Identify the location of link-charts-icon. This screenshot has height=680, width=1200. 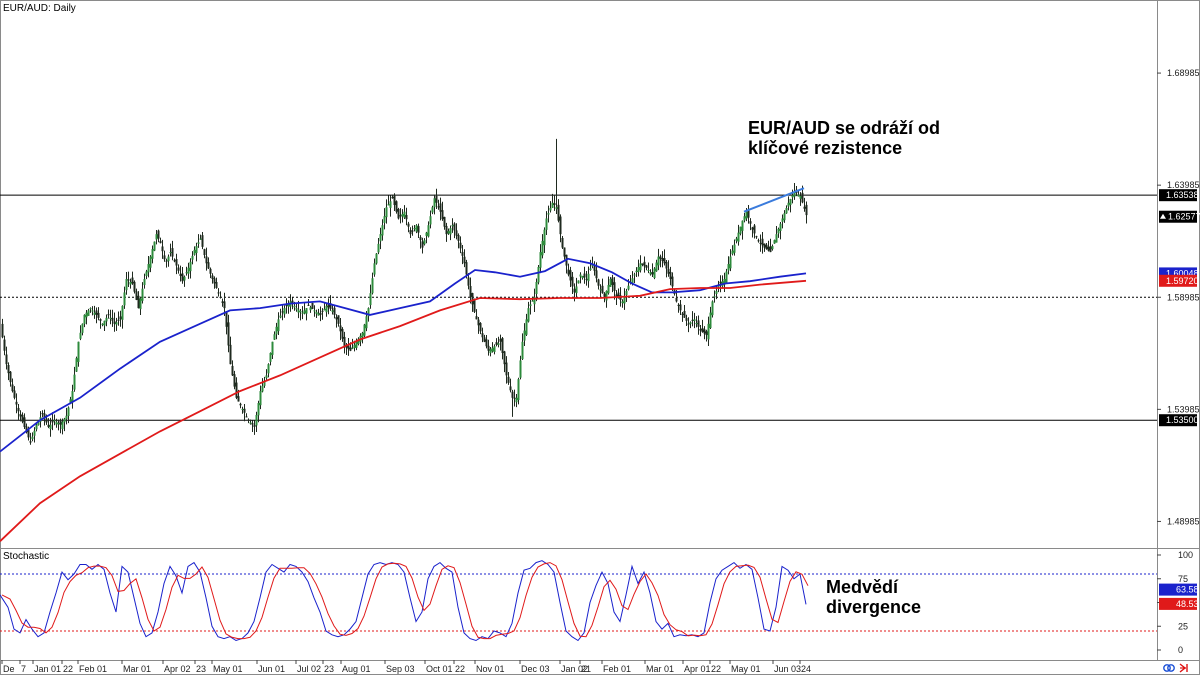
(1169, 668).